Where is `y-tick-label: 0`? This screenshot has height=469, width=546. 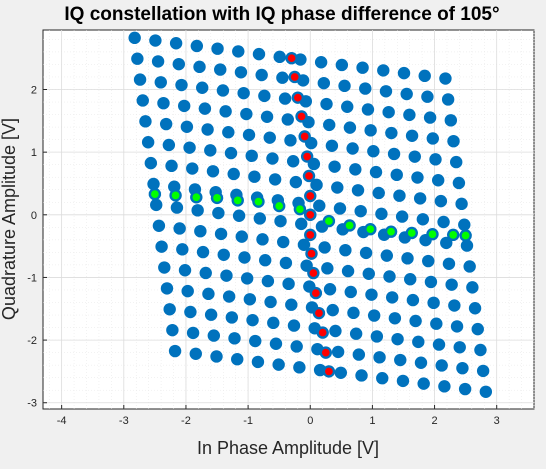
y-tick-label: 0 is located at coordinates (34, 216).